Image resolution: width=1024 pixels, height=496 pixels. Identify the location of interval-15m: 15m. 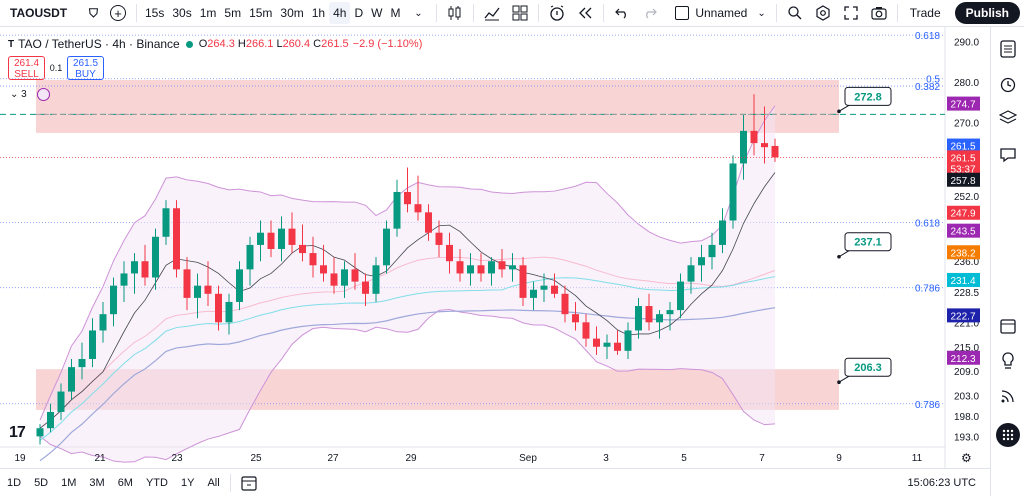
(261, 13).